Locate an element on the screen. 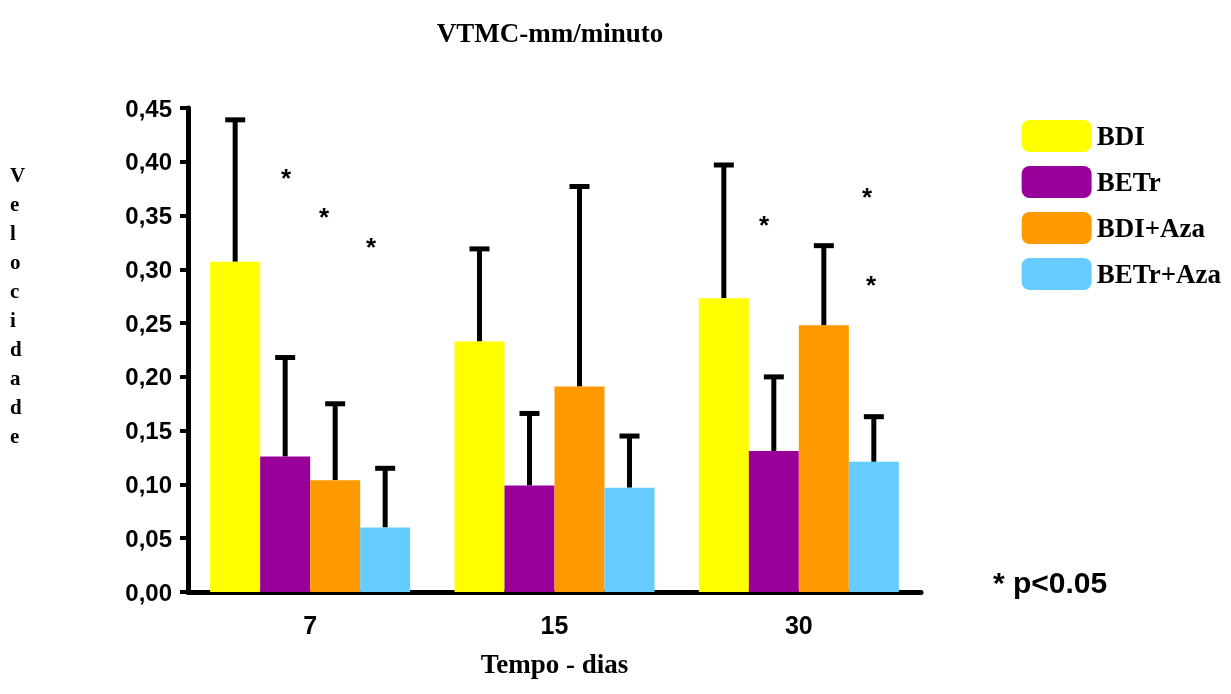  x-axis-title: Tempo - dias is located at coordinates (554, 663).